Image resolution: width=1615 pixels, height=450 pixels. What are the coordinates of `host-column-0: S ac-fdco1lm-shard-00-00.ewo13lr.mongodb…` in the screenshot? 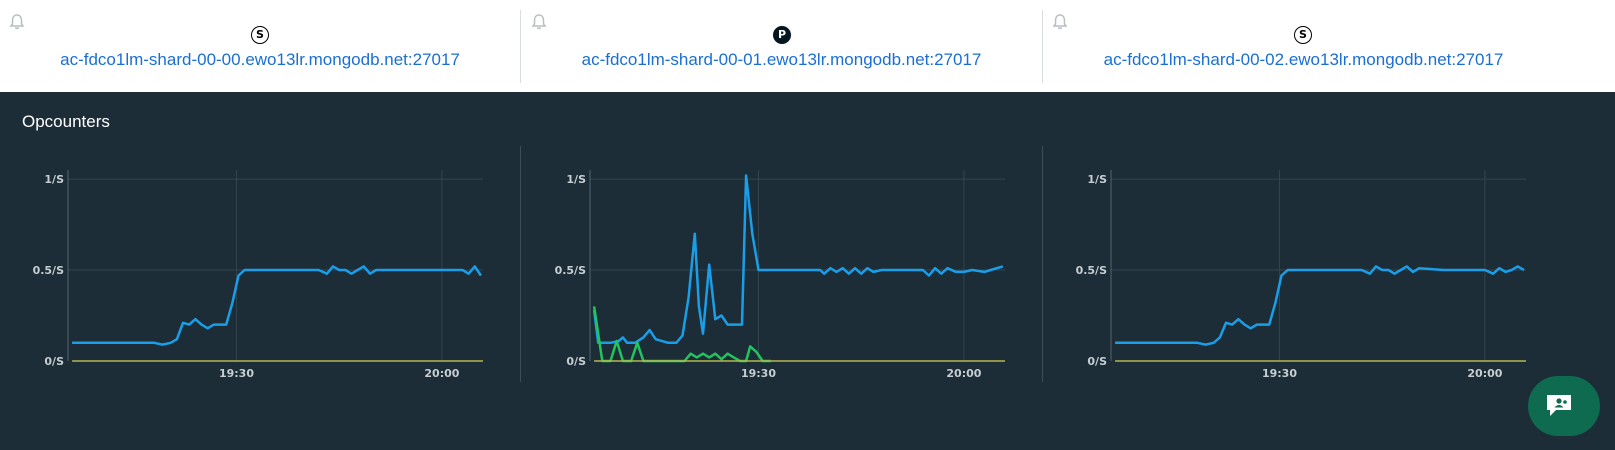 It's located at (260, 46).